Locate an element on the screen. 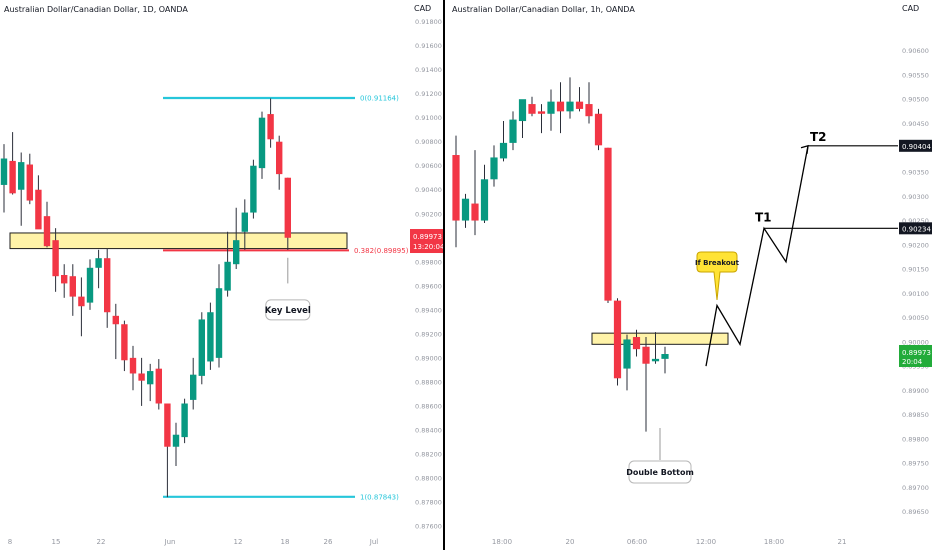 The height and width of the screenshot is (550, 932). right-countdown: 20:04 is located at coordinates (912, 362).